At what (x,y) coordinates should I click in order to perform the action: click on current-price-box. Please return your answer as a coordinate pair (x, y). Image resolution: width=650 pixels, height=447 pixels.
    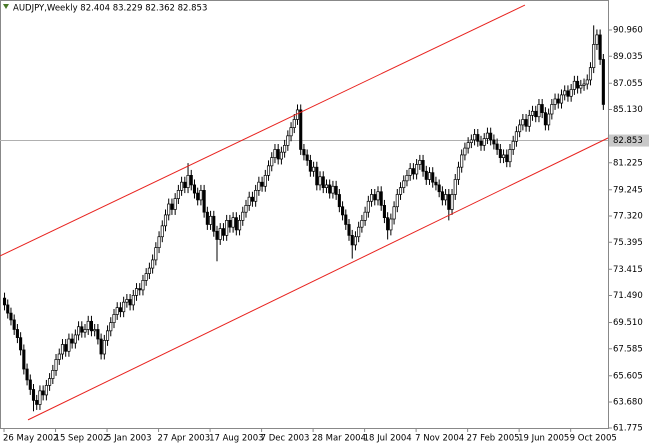
    Looking at the image, I should click on (629, 140).